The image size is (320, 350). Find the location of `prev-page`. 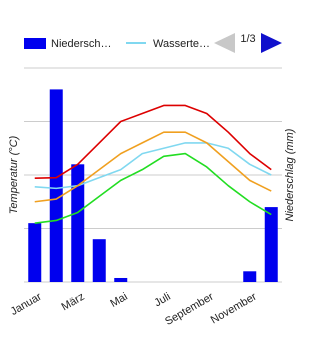

prev-page is located at coordinates (224, 43).